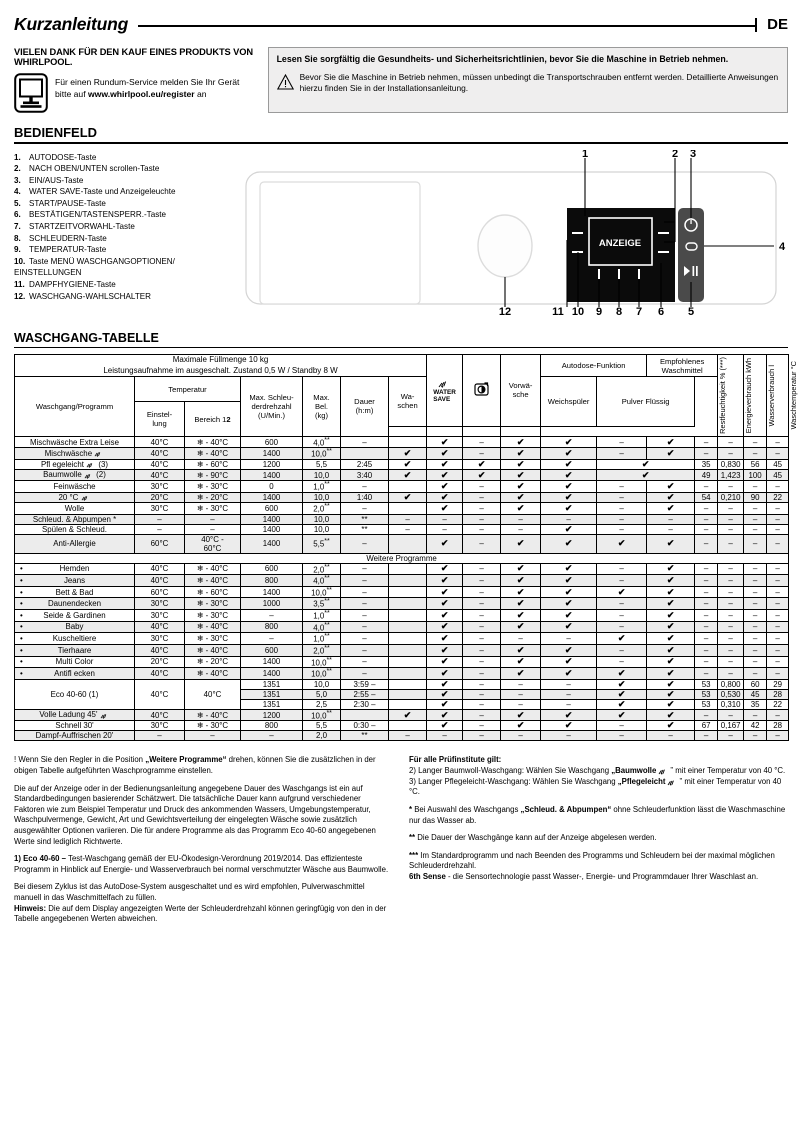  I want to click on cell-prewash: –, so click(482, 529).